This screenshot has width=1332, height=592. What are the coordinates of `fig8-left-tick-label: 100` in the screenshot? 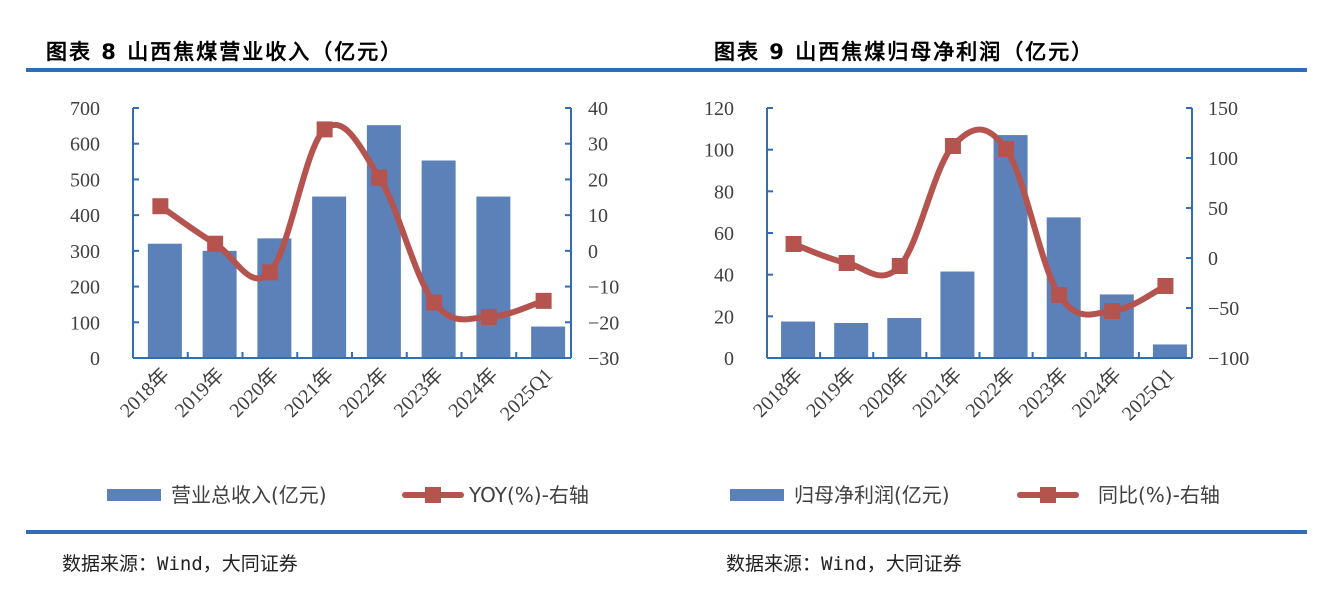 It's located at (85, 323).